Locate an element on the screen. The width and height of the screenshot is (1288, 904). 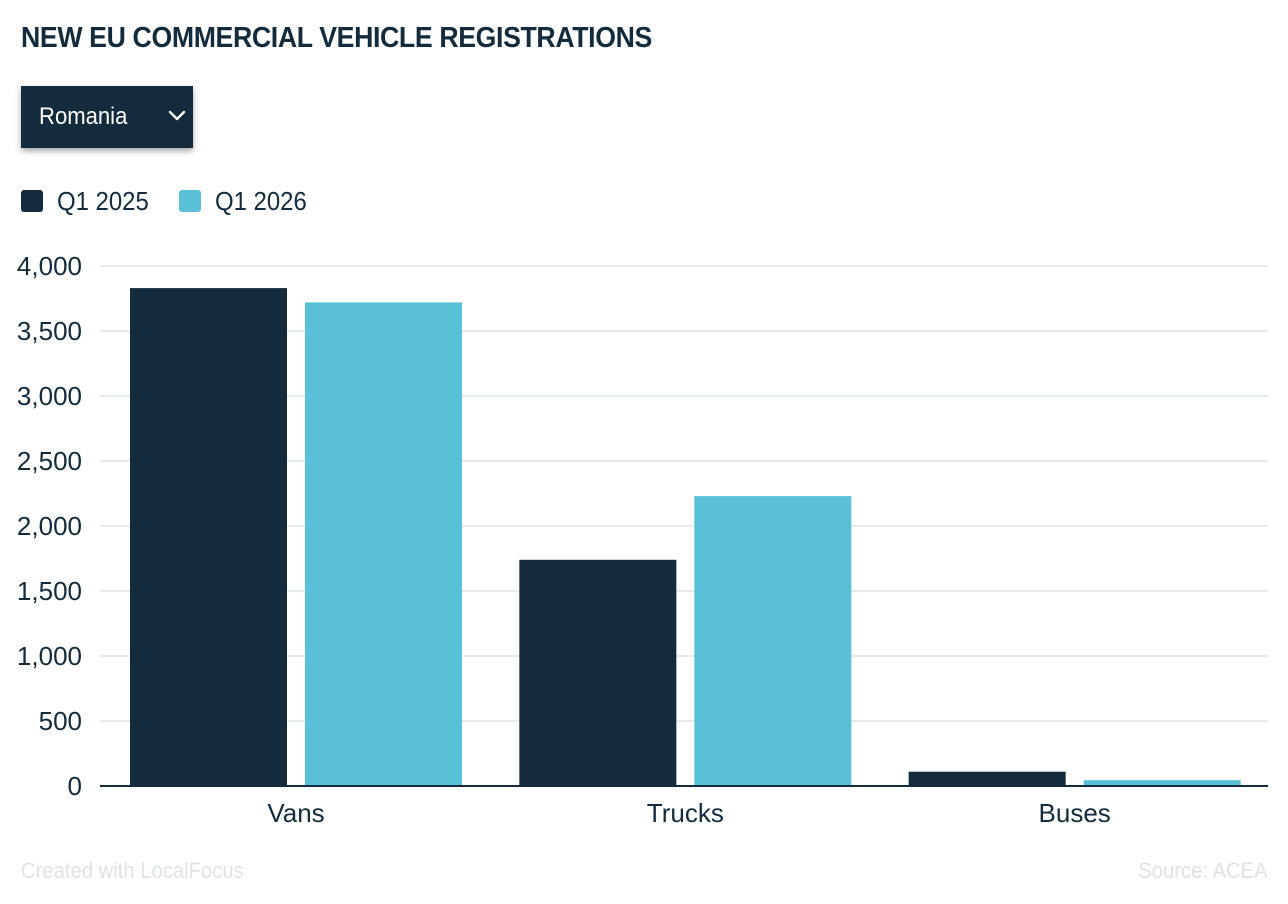
y-tick-label-1000: 1,000 is located at coordinates (49, 656).